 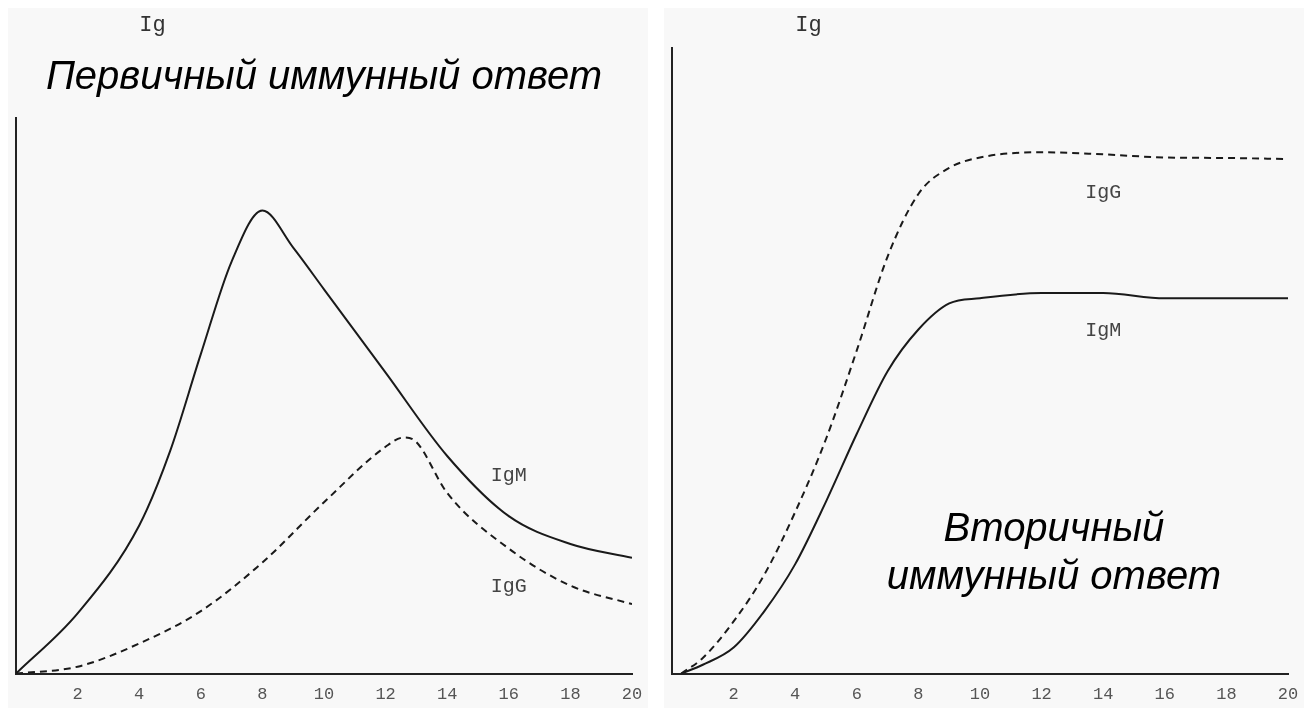 What do you see at coordinates (1053, 550) in the screenshot?
I see `annotation: Вторичный иммунный ответ` at bounding box center [1053, 550].